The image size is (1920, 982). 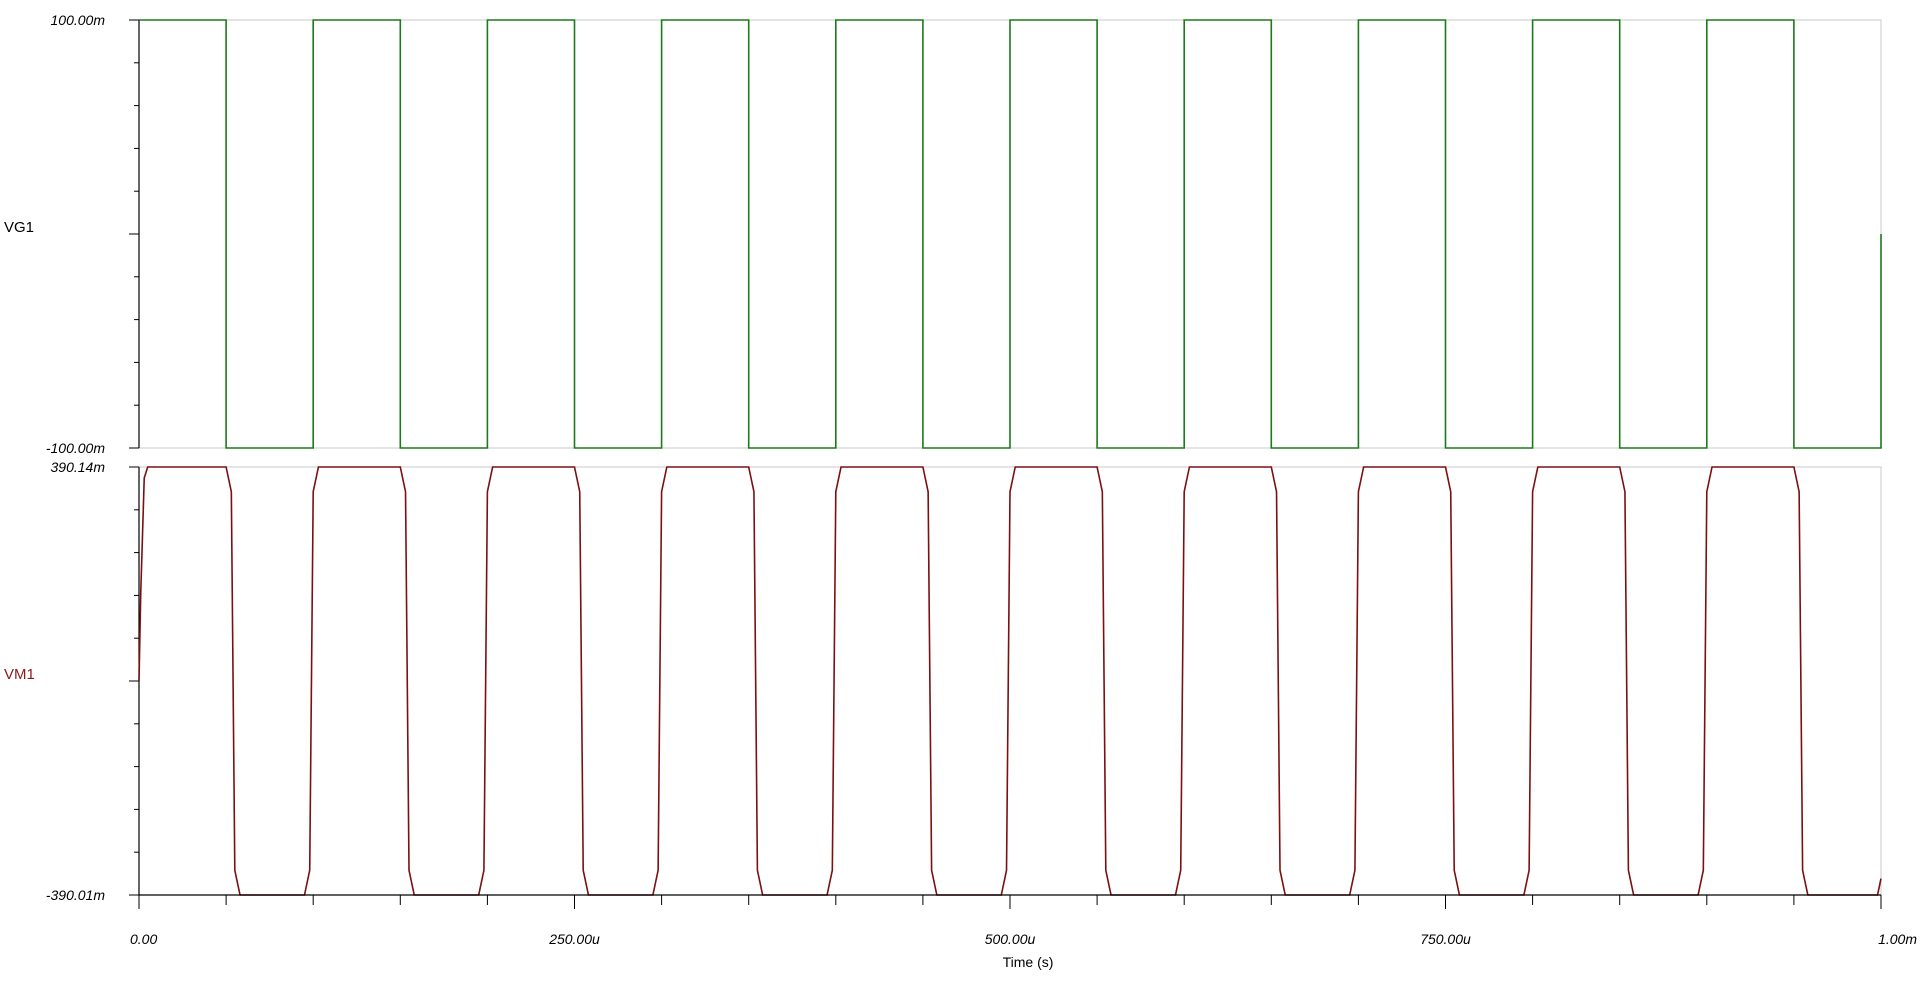 What do you see at coordinates (143, 939) in the screenshot?
I see `x-tick-label: 0.00` at bounding box center [143, 939].